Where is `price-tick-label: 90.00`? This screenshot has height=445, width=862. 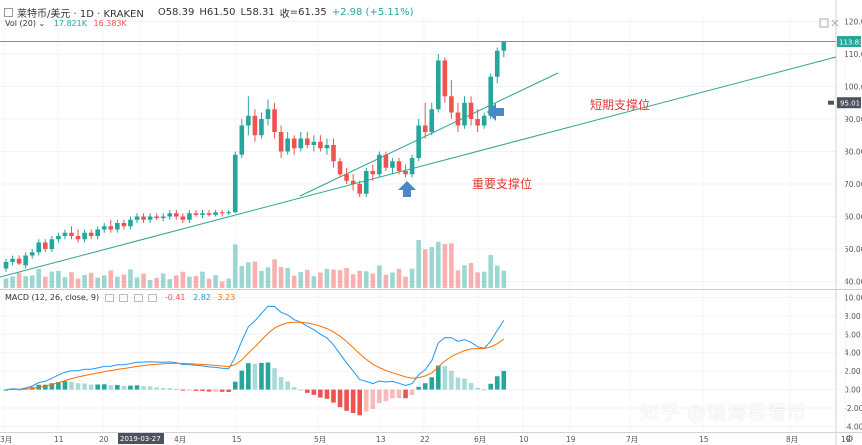 price-tick-label: 90.00 is located at coordinates (853, 119).